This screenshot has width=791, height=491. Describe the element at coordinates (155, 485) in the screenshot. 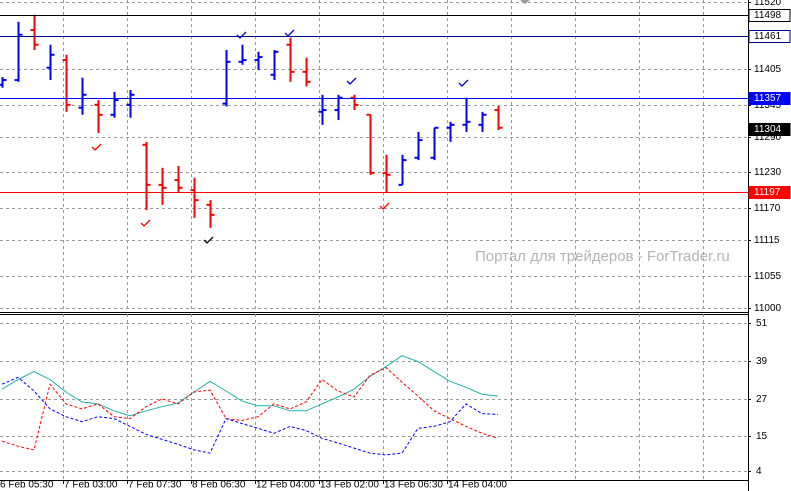

I see `x-tick-label: 7 Feb 07:30` at that location.